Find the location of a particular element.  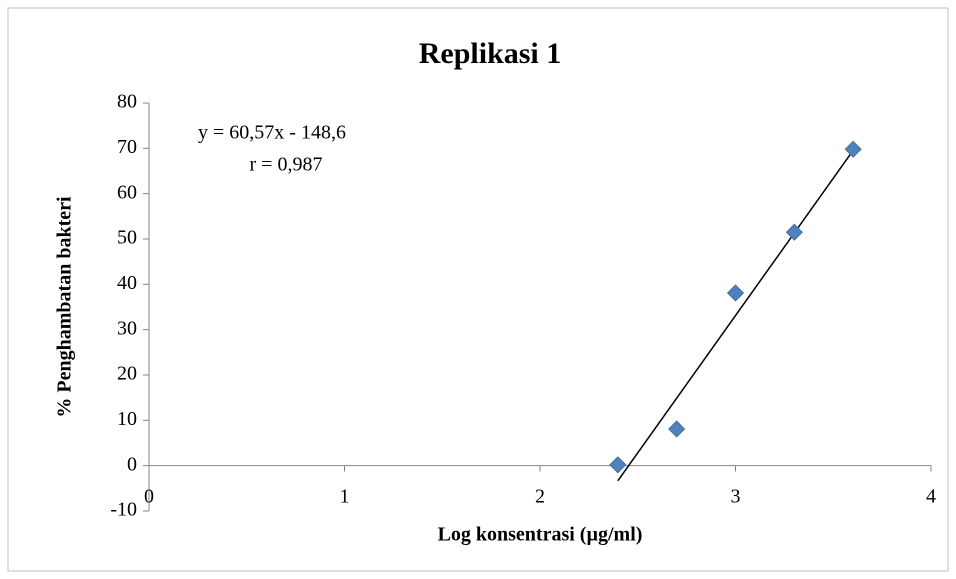

y-tick-label: 50 is located at coordinates (127, 238).